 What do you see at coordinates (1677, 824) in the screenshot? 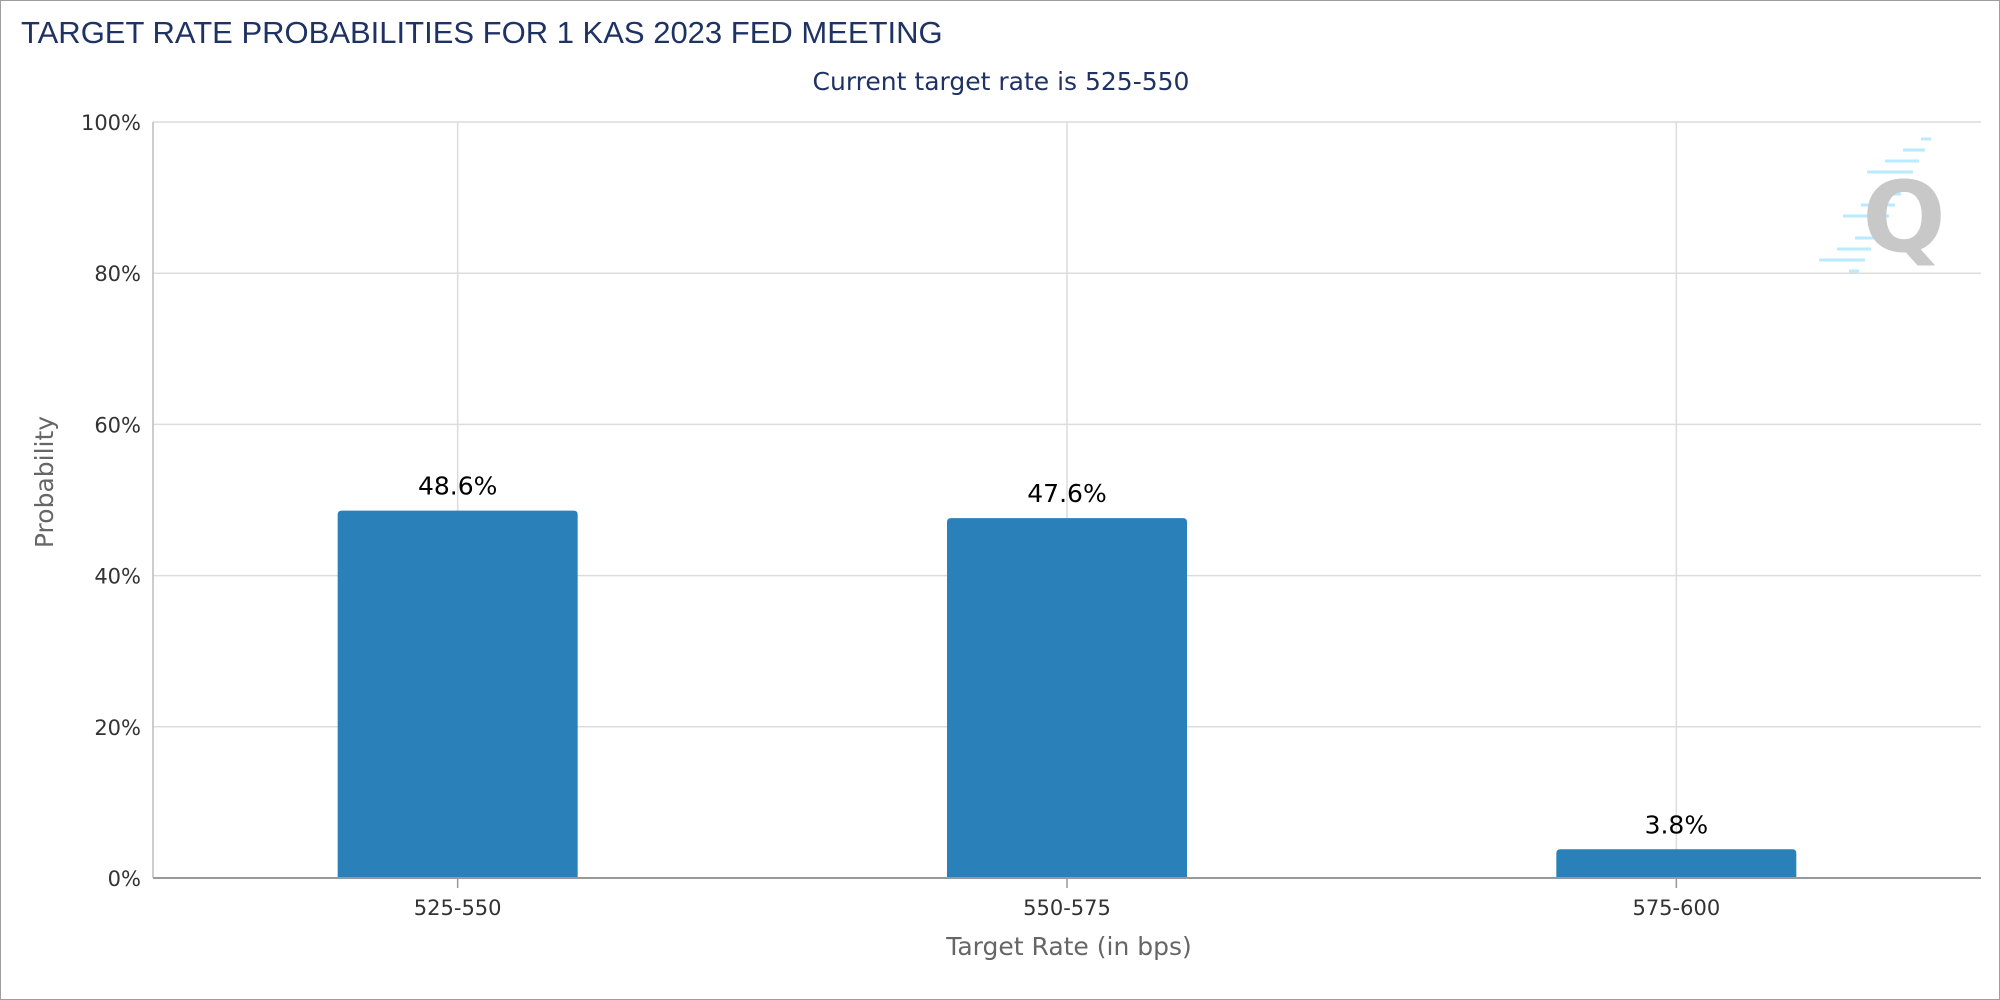
I see `data-label: 3.8%` at bounding box center [1677, 824].